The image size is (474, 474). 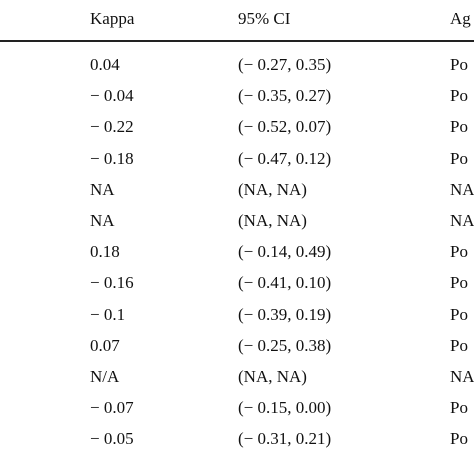 What do you see at coordinates (112, 95) in the screenshot?
I see `kappa-cell: − 0.04` at bounding box center [112, 95].